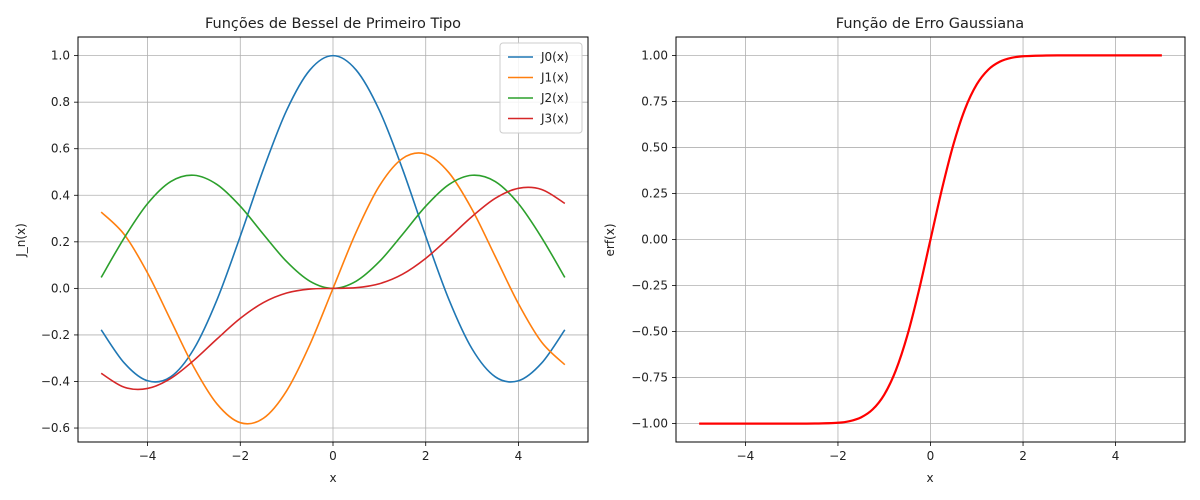 Image resolution: width=1200 pixels, height=500 pixels. I want to click on y-tick-label: 0.50, so click(654, 147).